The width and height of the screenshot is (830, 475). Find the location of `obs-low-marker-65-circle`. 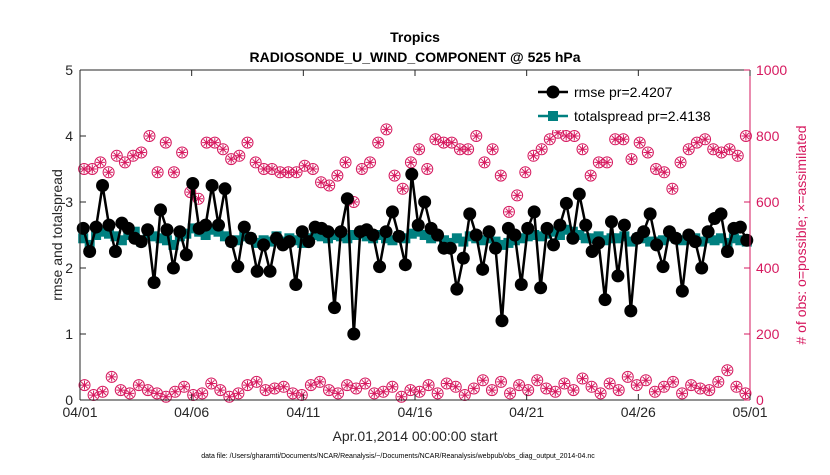

obs-low-marker-65-circle is located at coordinates (673, 381).